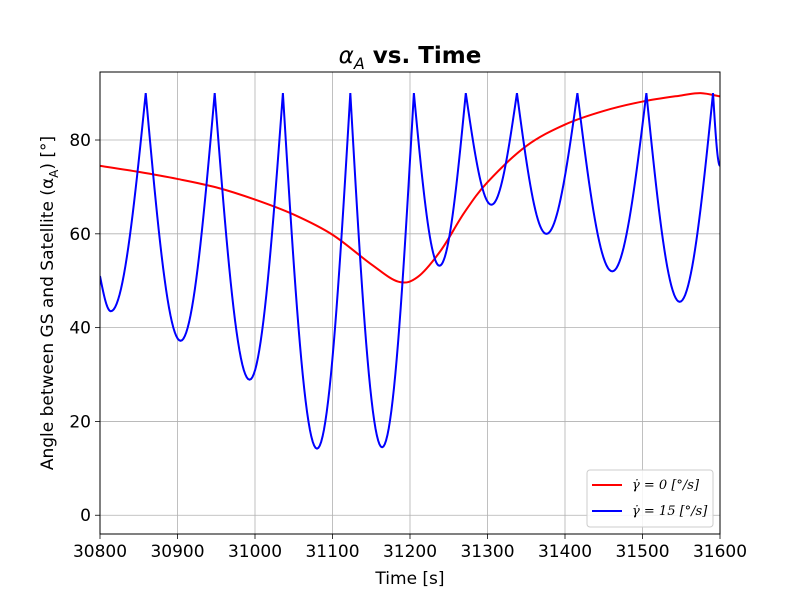 Image resolution: width=800 pixels, height=600 pixels. What do you see at coordinates (80, 141) in the screenshot?
I see `y-tick-label: 80` at bounding box center [80, 141].